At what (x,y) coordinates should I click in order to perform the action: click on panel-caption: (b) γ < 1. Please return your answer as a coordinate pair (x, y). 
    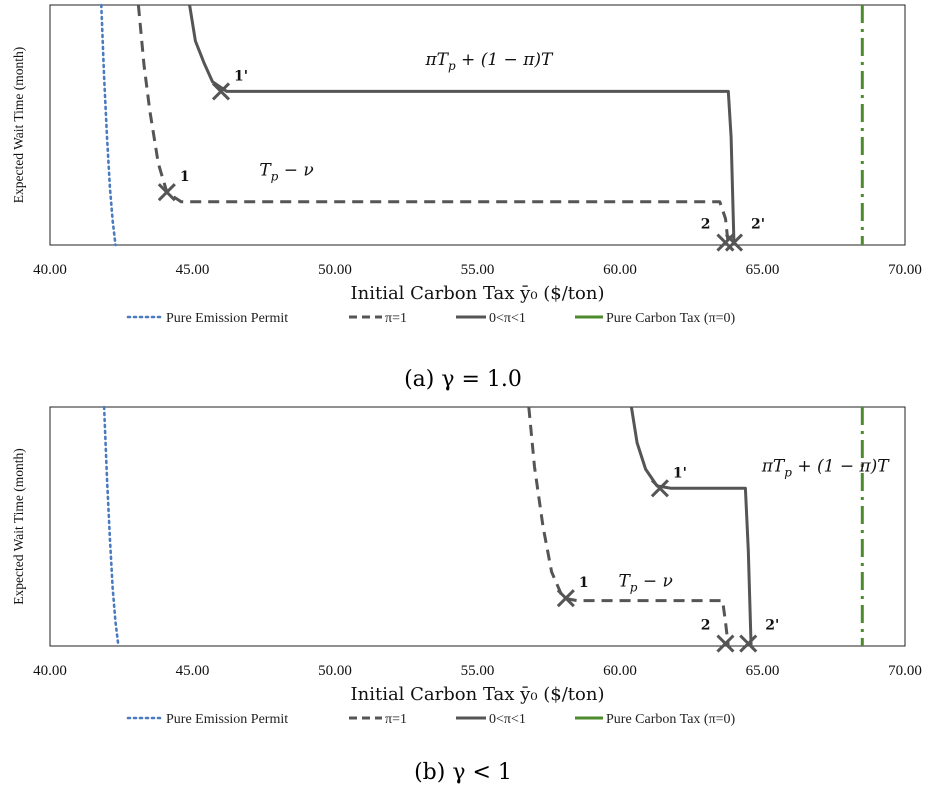
    Looking at the image, I should click on (463, 772).